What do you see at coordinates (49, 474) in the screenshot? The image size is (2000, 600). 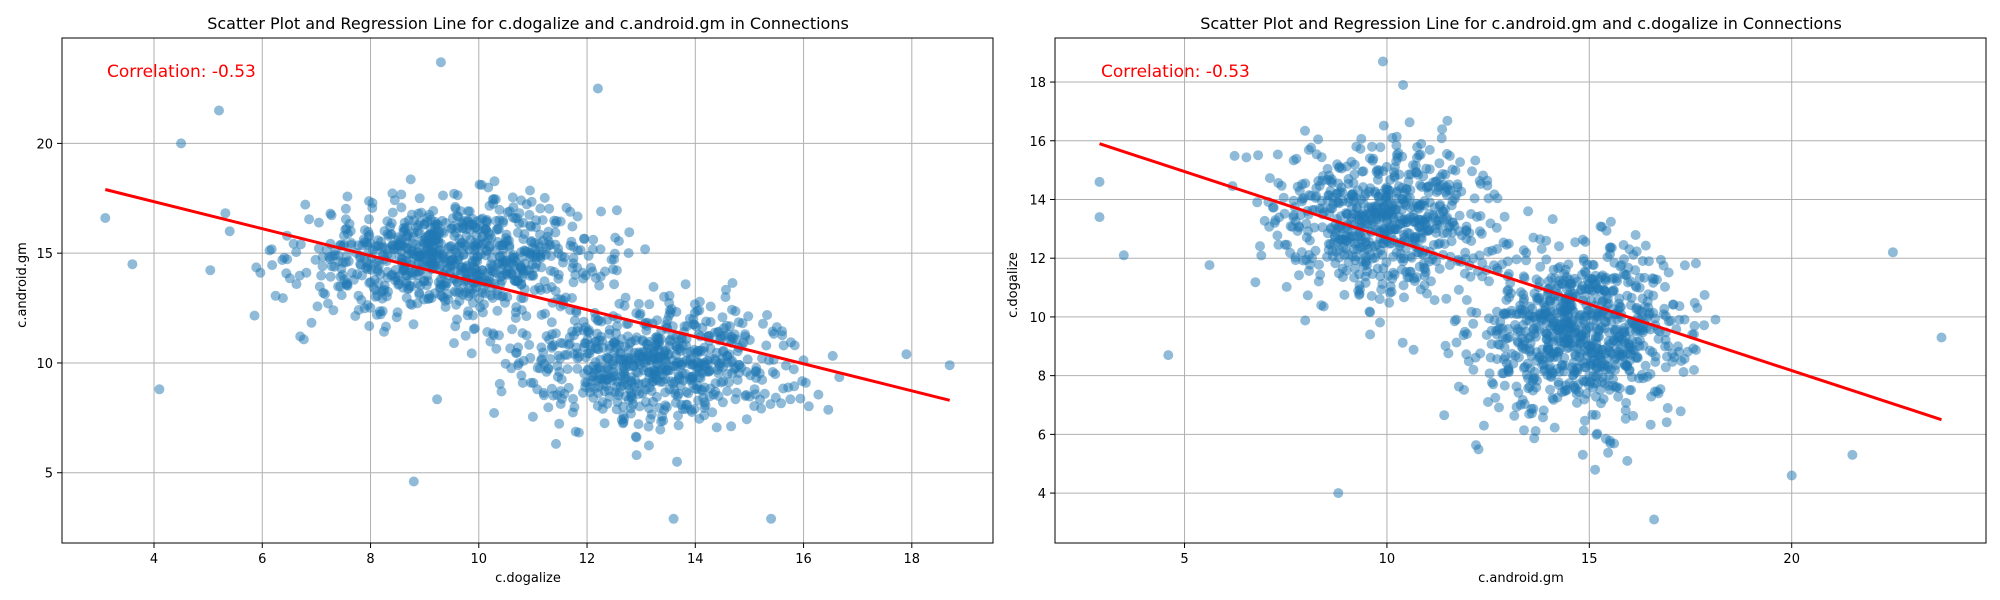 I see `y-tick-label: 5` at bounding box center [49, 474].